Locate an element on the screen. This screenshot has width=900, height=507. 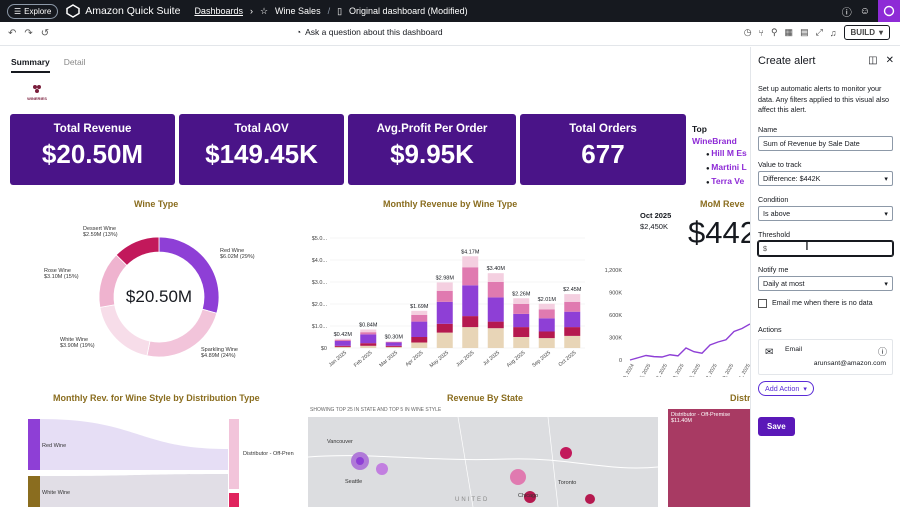
wine-type-donut-chart is located at coordinates (159, 297).